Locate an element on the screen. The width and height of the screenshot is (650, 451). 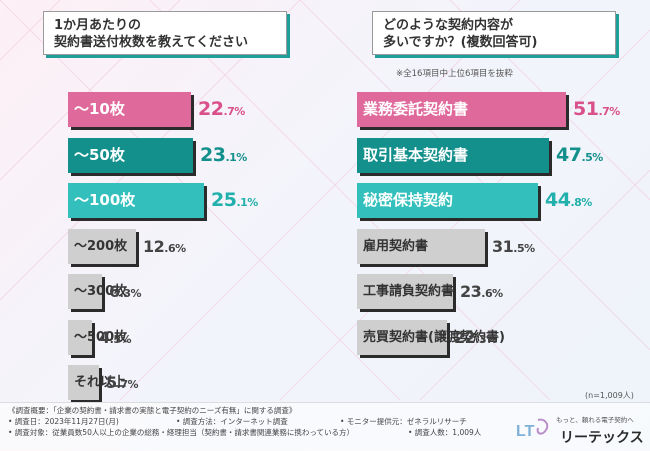
value-label-0-1: 23.1% is located at coordinates (223, 155).